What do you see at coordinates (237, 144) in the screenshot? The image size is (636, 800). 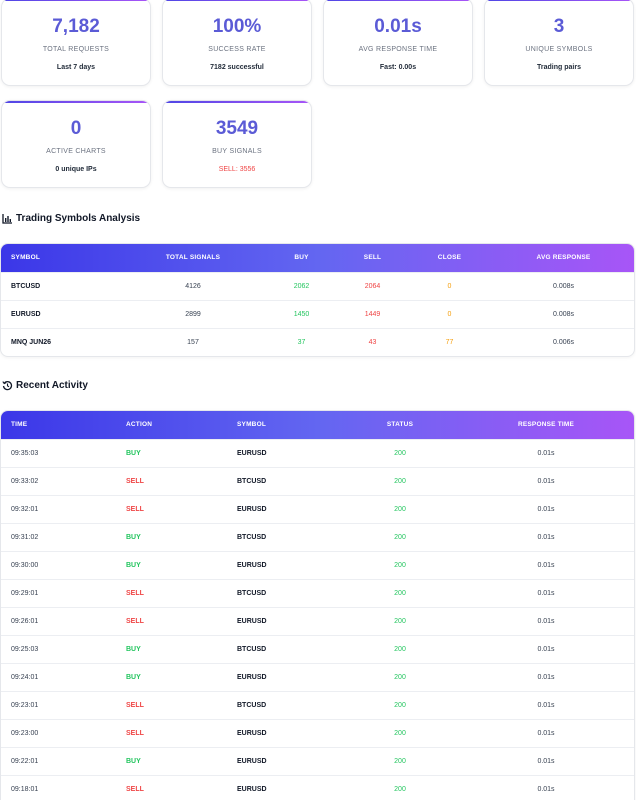 I see `stat-card-buy-signals: 3549 BUY SIGNALS SELL: 3556` at bounding box center [237, 144].